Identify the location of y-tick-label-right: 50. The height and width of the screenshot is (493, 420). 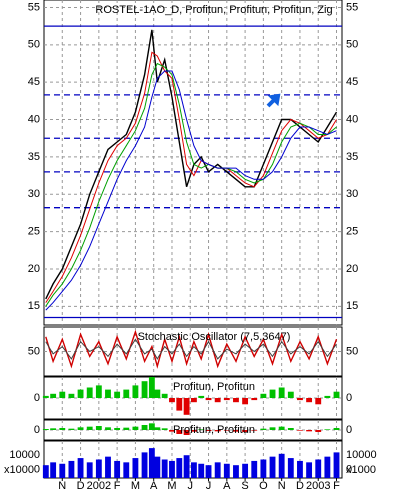
(352, 351).